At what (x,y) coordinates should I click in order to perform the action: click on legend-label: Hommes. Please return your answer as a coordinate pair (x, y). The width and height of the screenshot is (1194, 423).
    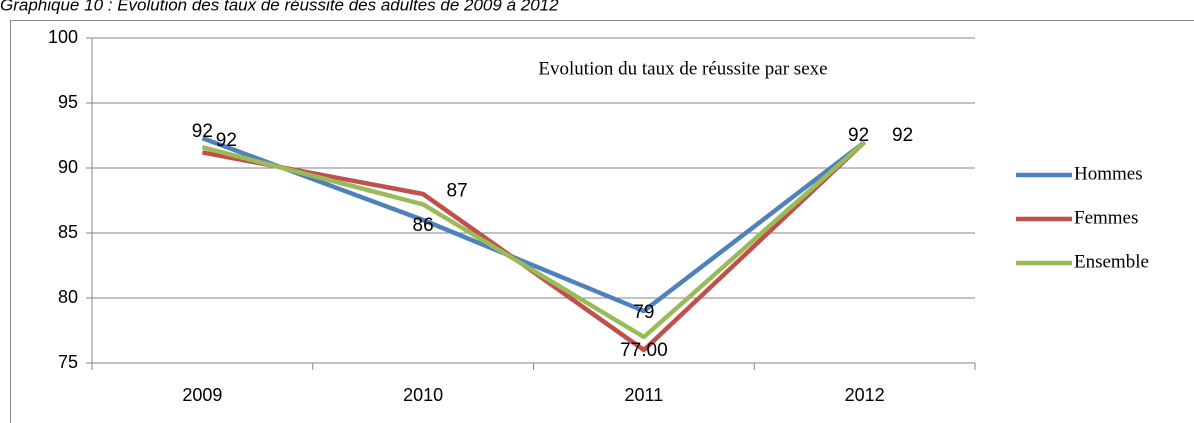
    Looking at the image, I should click on (1108, 173).